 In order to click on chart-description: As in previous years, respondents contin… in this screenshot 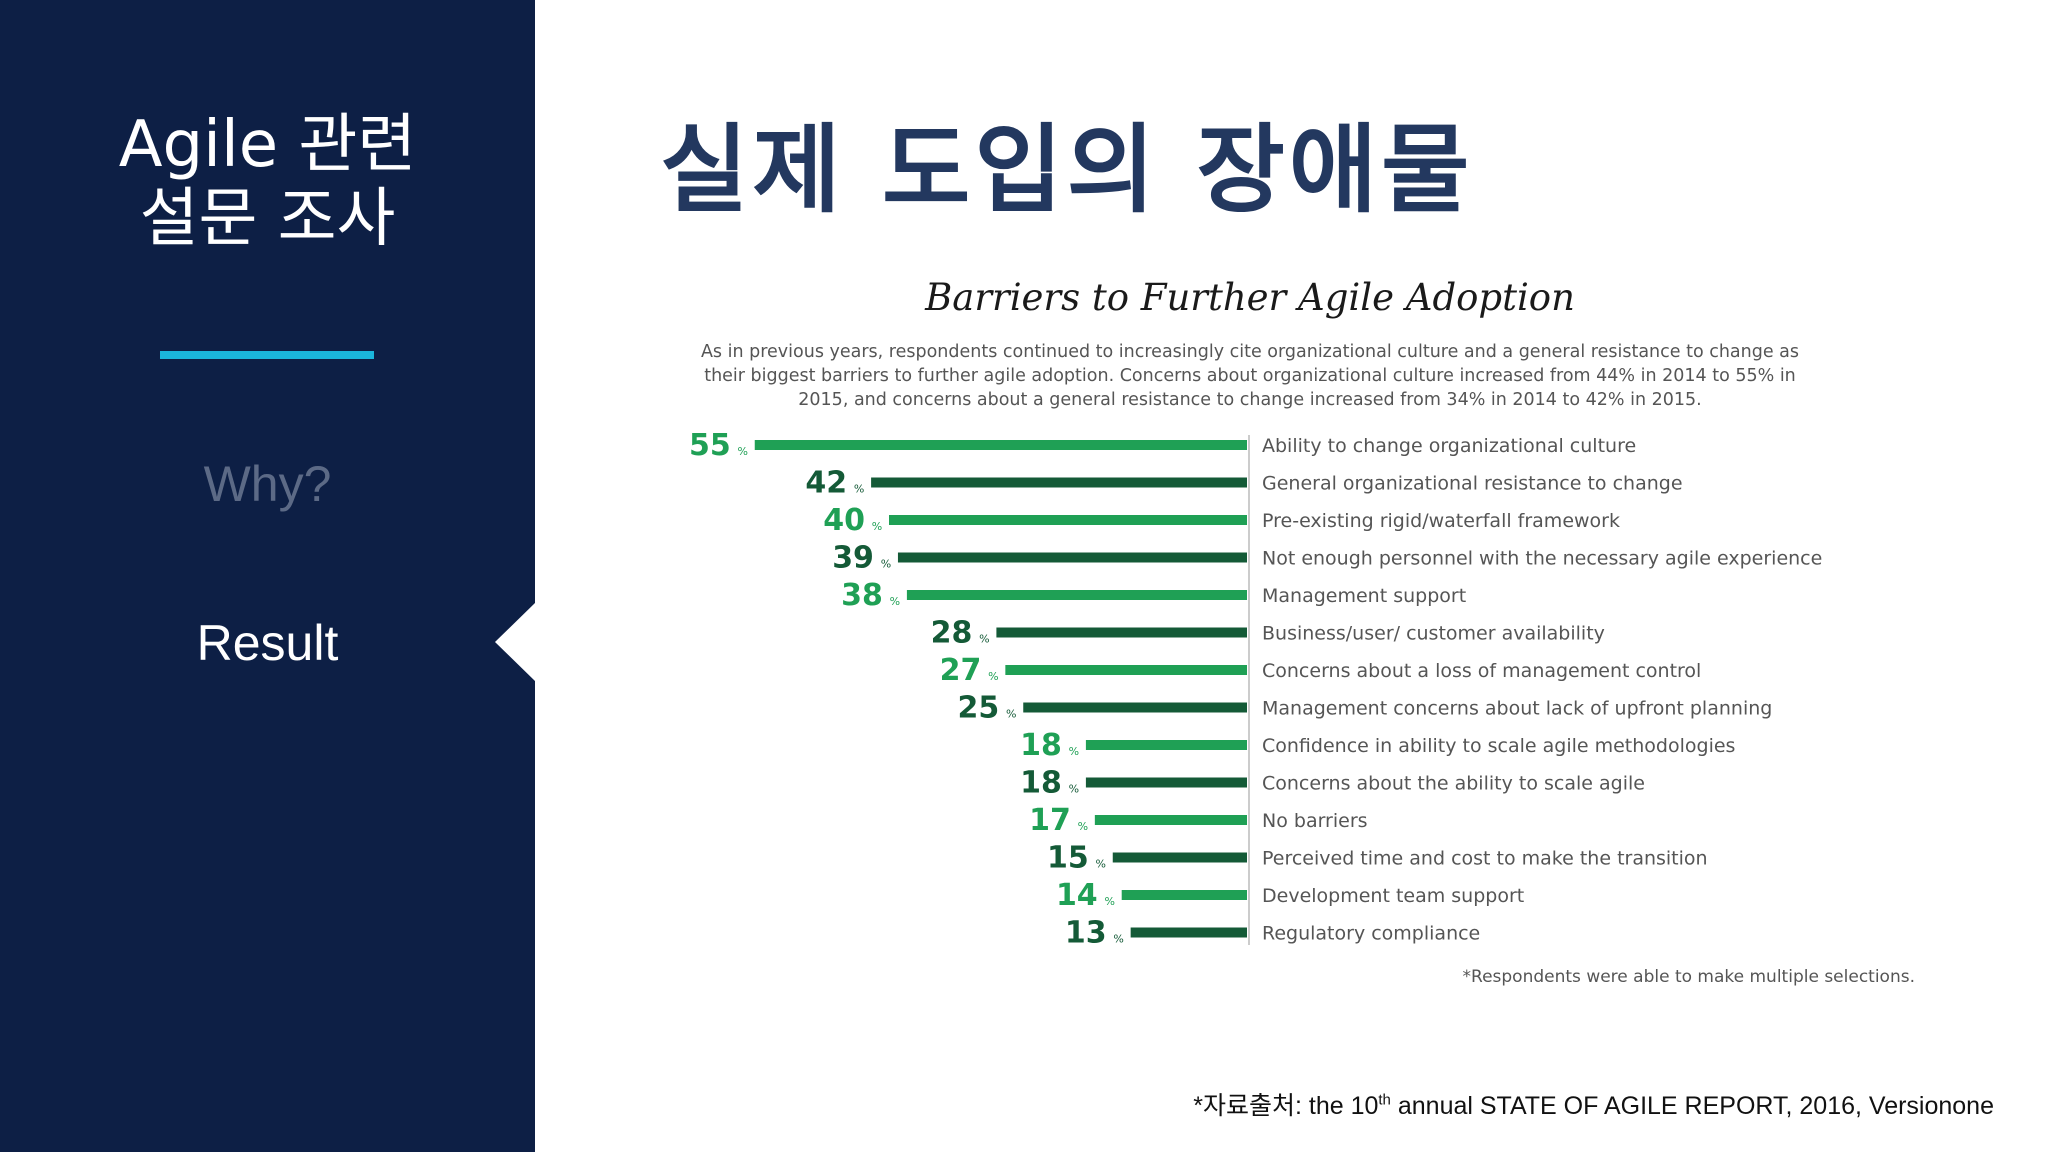, I will do `click(1250, 376)`.